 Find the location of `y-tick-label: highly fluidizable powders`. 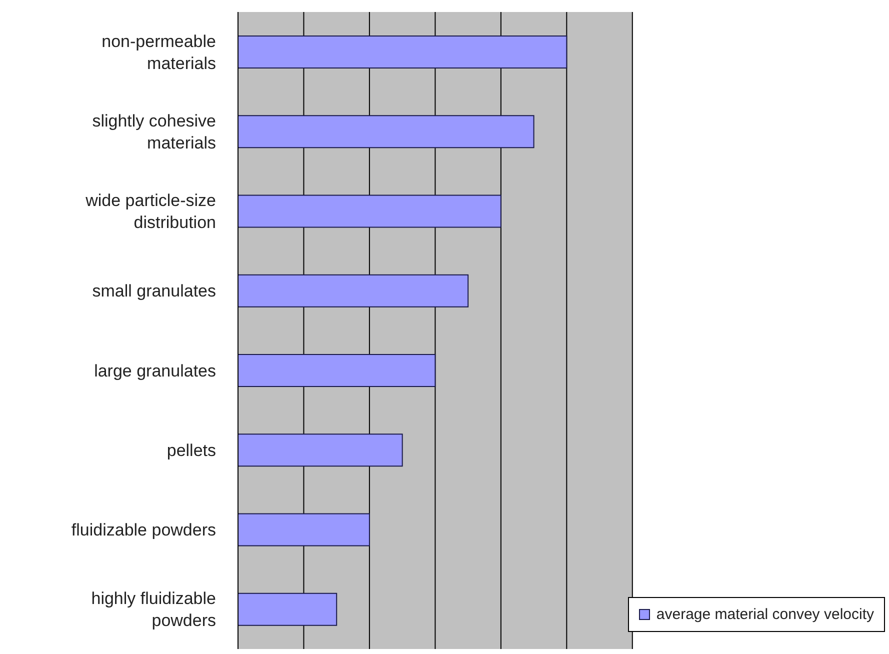

y-tick-label: highly fluidizable powders is located at coordinates (153, 609).